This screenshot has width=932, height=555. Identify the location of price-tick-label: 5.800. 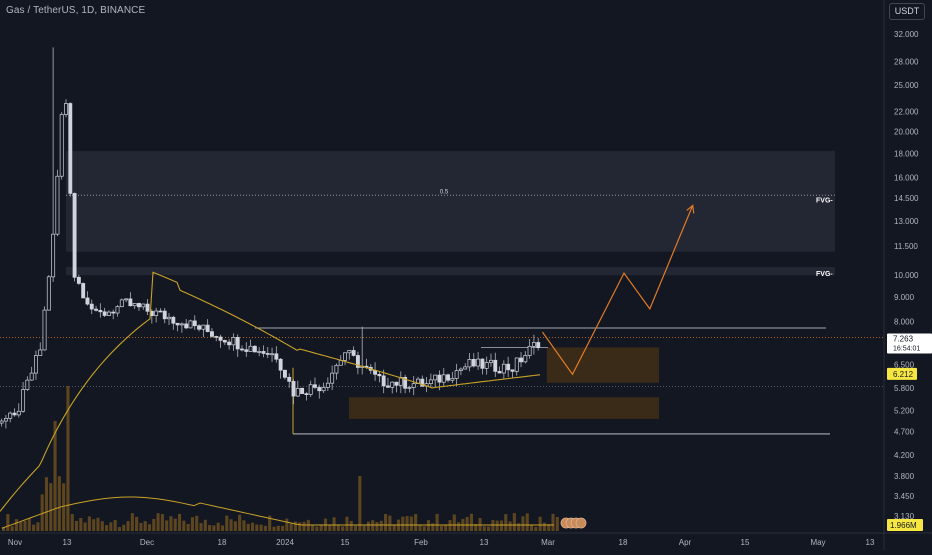
(904, 388).